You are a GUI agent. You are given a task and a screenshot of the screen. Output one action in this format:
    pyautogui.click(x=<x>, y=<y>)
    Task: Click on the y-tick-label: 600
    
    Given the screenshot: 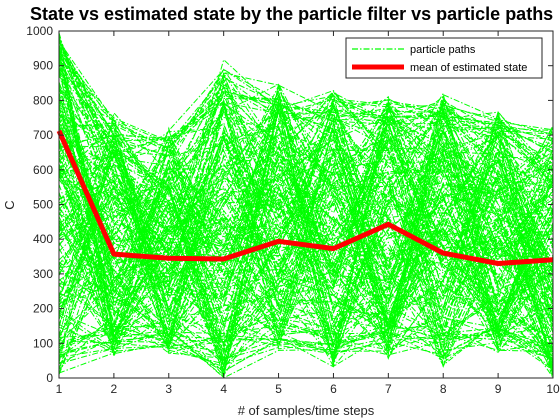 What is the action you would take?
    pyautogui.click(x=43, y=170)
    